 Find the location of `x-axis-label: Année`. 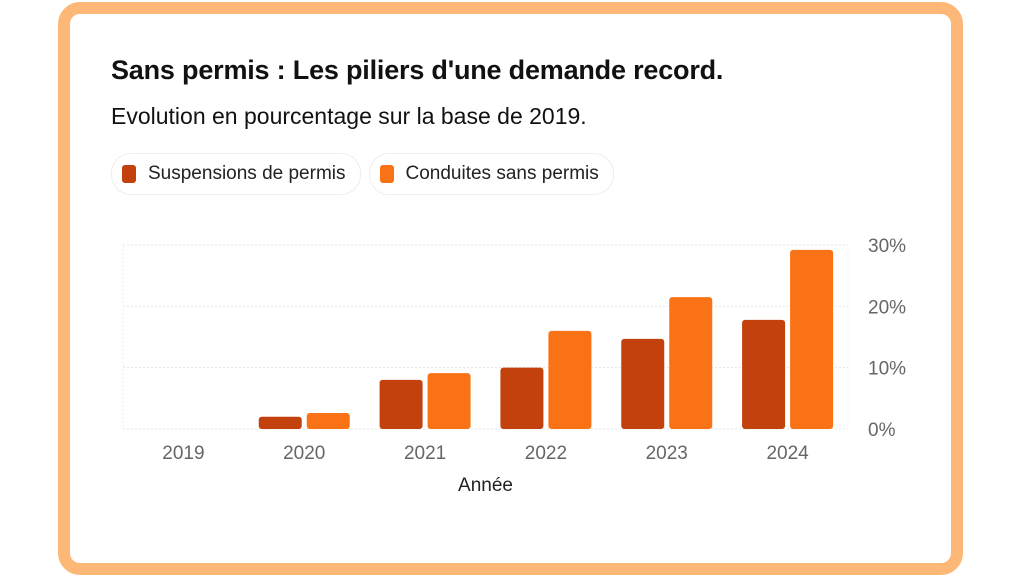

x-axis-label: Année is located at coordinates (485, 485).